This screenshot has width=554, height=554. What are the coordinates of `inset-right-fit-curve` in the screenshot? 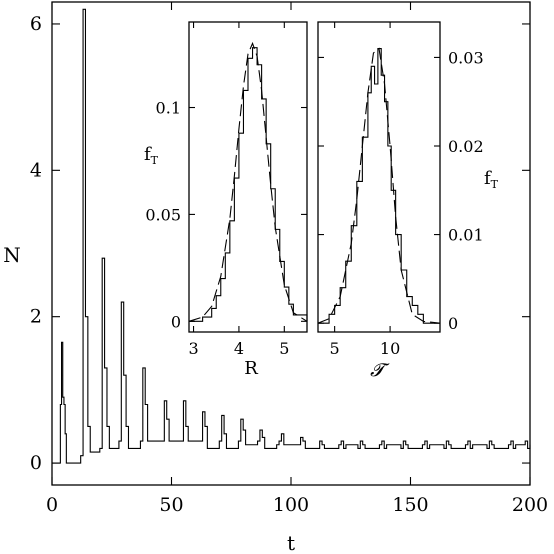 It's located at (379, 185).